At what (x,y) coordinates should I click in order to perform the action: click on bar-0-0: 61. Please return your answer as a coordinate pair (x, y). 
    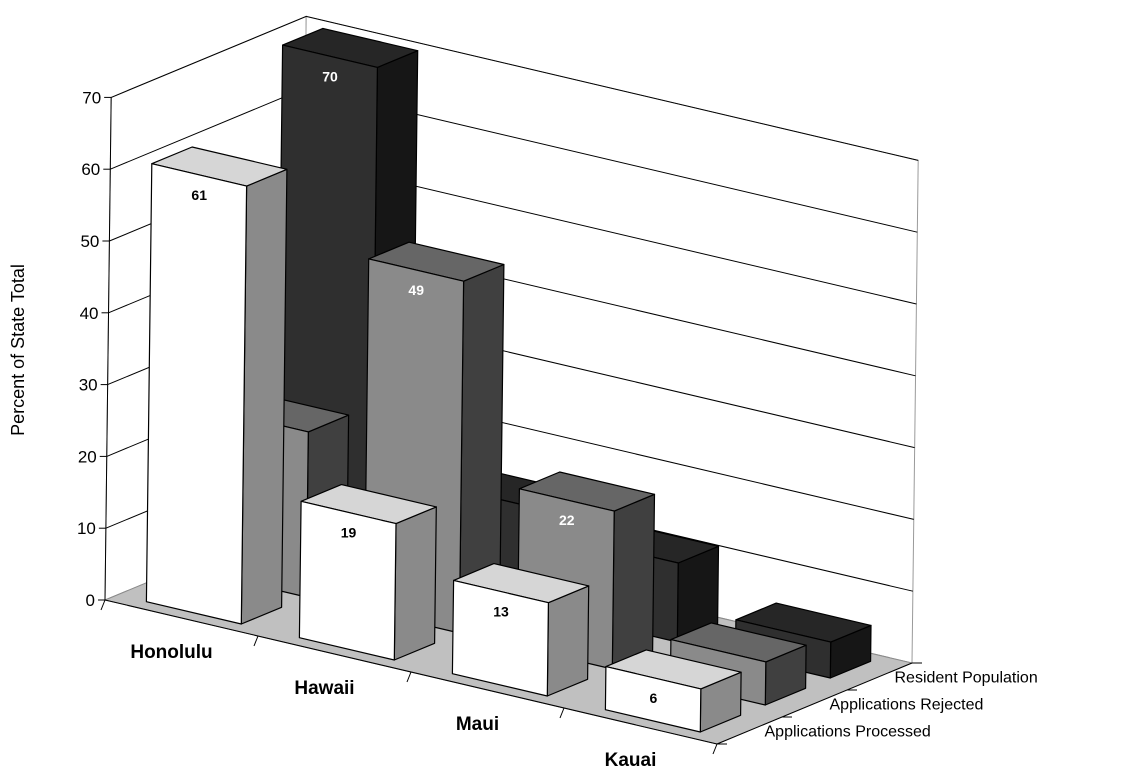
    Looking at the image, I should click on (216, 385).